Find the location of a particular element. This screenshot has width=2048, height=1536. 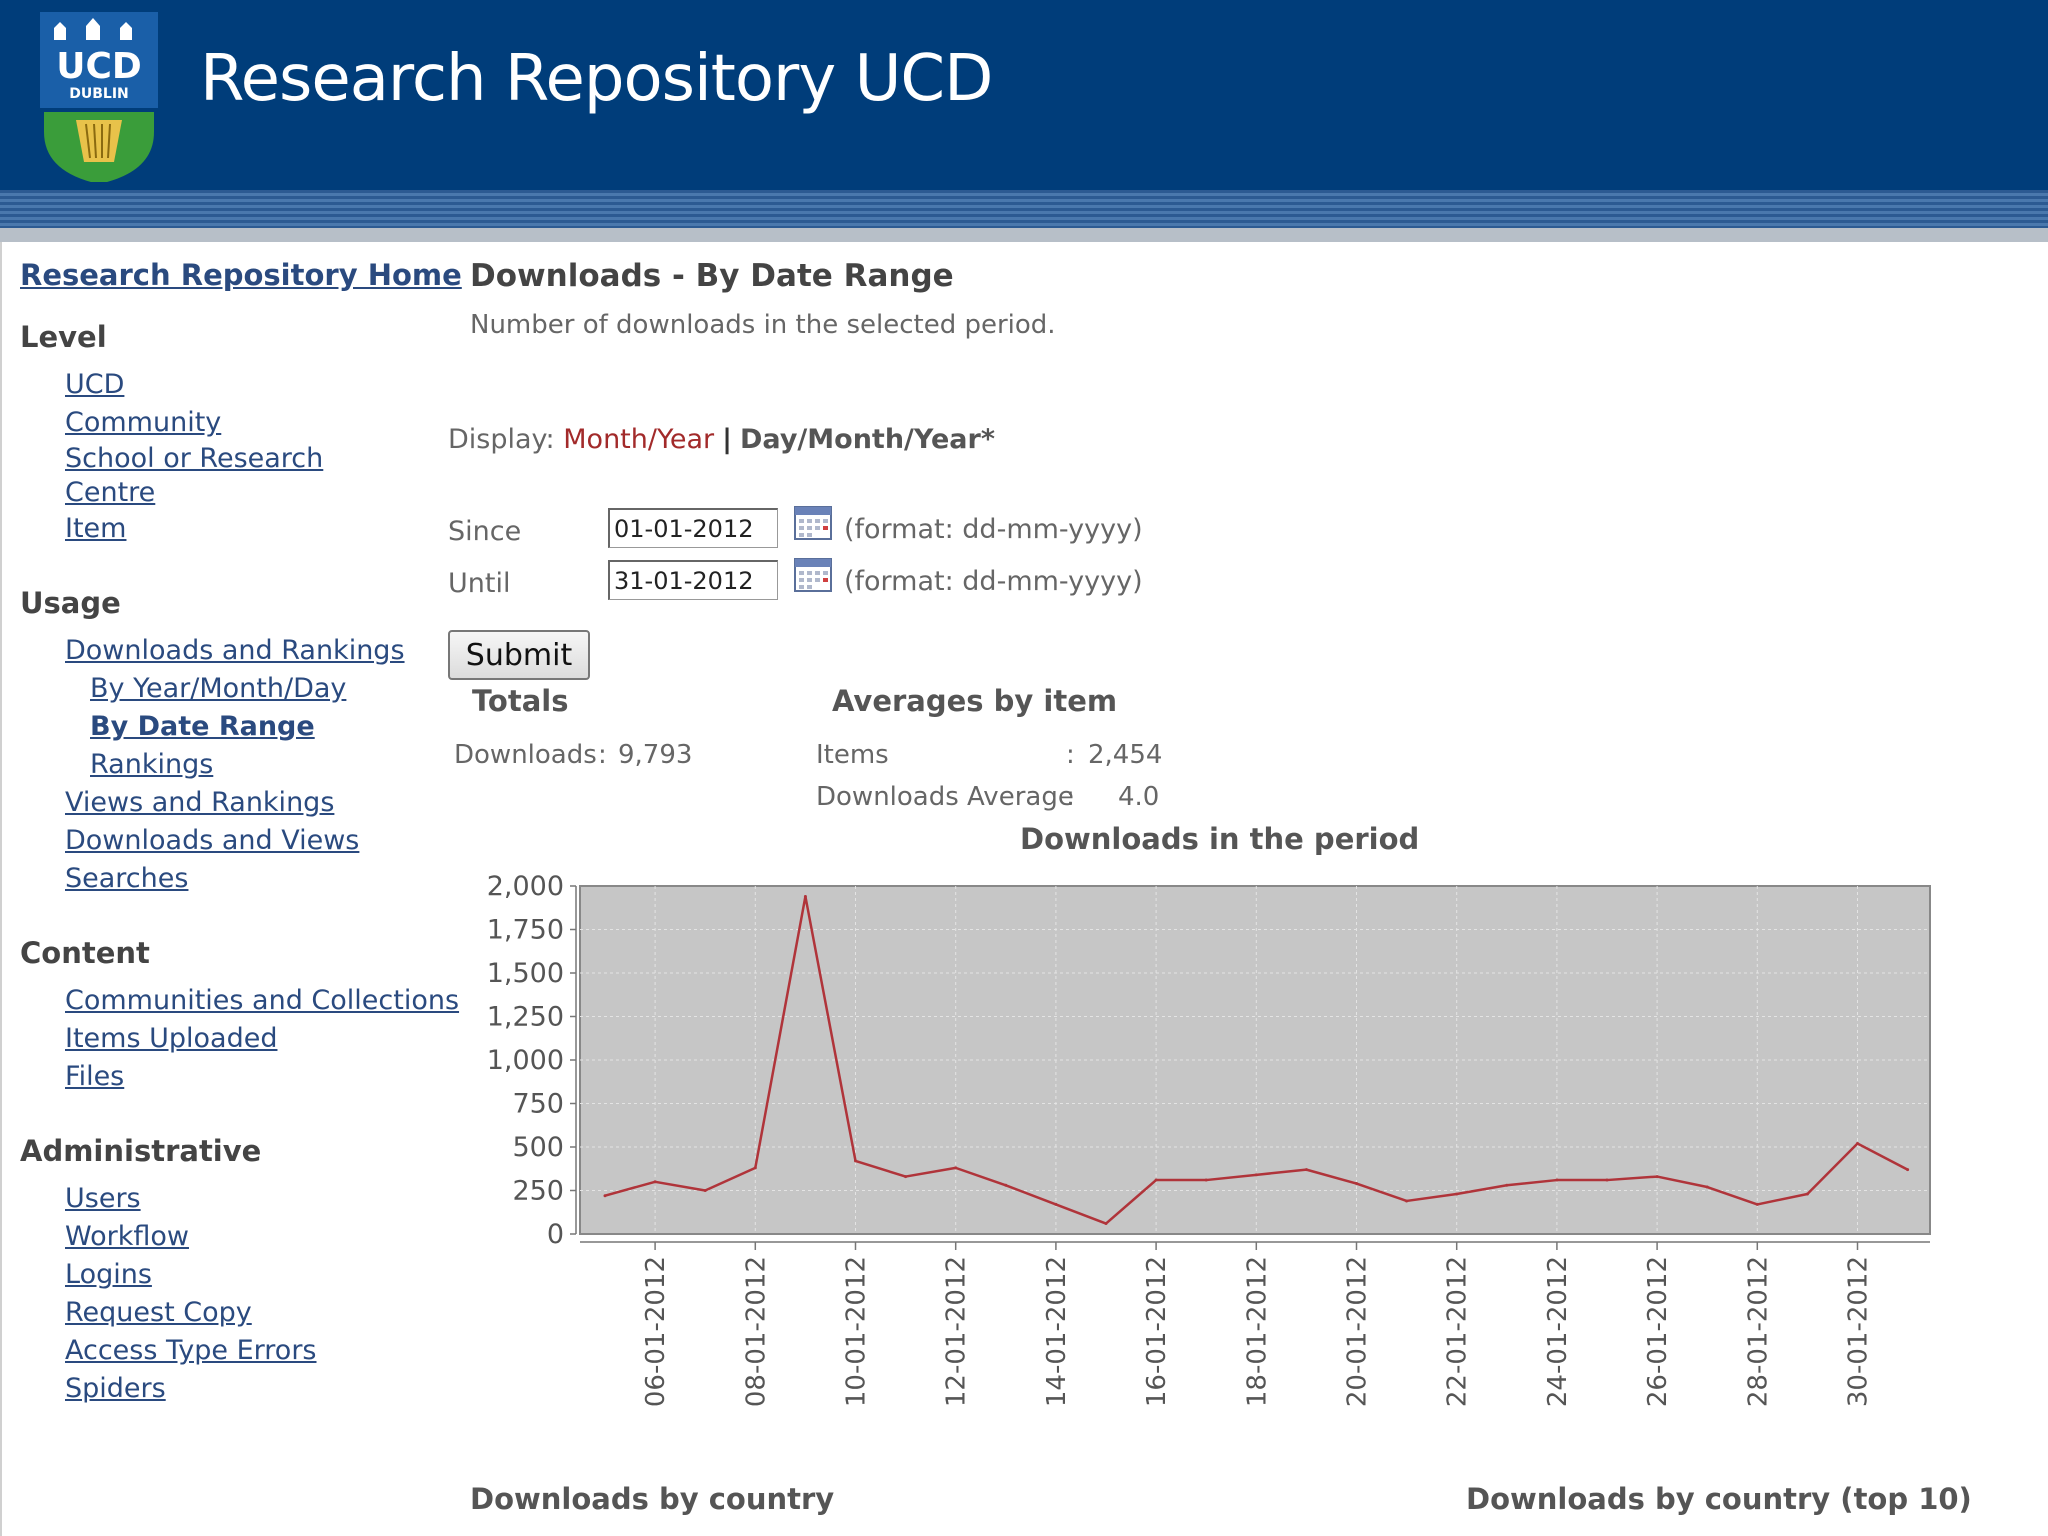

downloads-average-value: 4.0 is located at coordinates (1139, 797).